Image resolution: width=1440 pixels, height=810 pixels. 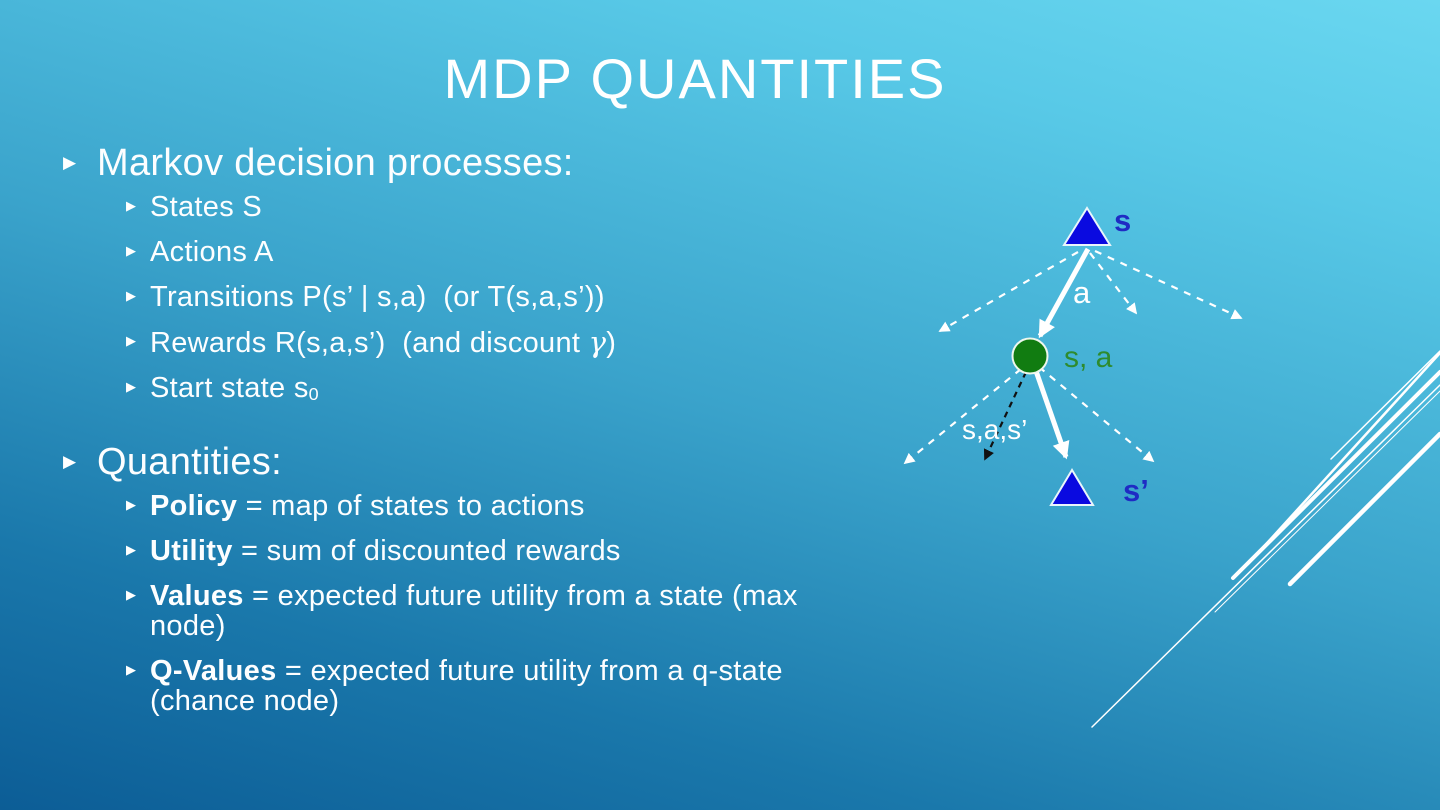 What do you see at coordinates (426, 551) in the screenshot?
I see `utility-rest: = sum of discounted rewards` at bounding box center [426, 551].